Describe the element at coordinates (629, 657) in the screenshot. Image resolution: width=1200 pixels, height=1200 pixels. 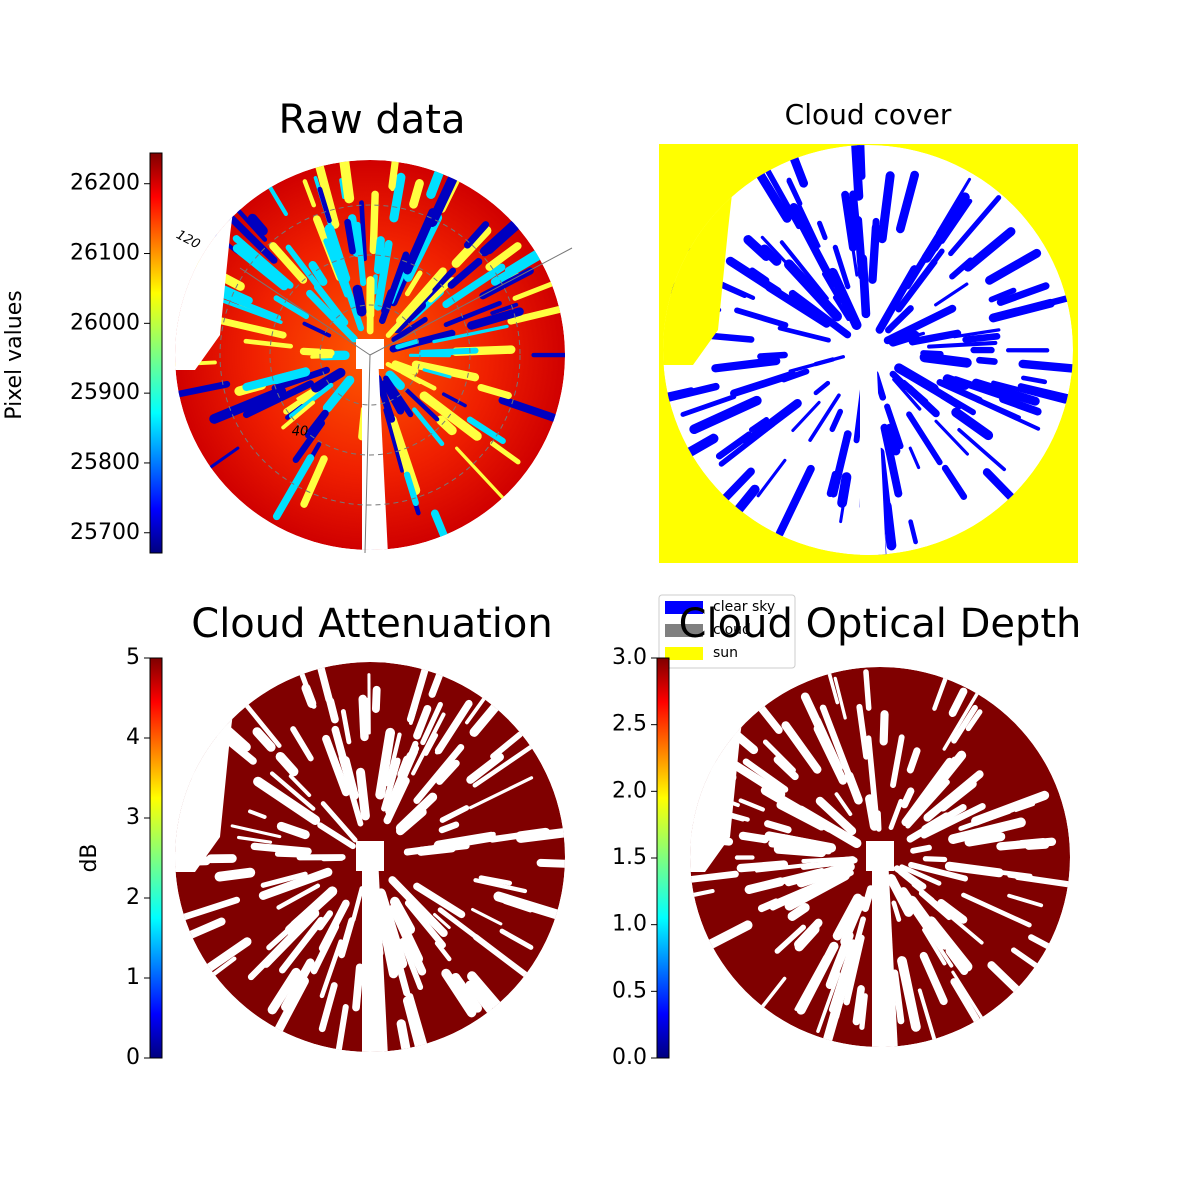
I see `colorbar-tick-label: 3.0` at that location.